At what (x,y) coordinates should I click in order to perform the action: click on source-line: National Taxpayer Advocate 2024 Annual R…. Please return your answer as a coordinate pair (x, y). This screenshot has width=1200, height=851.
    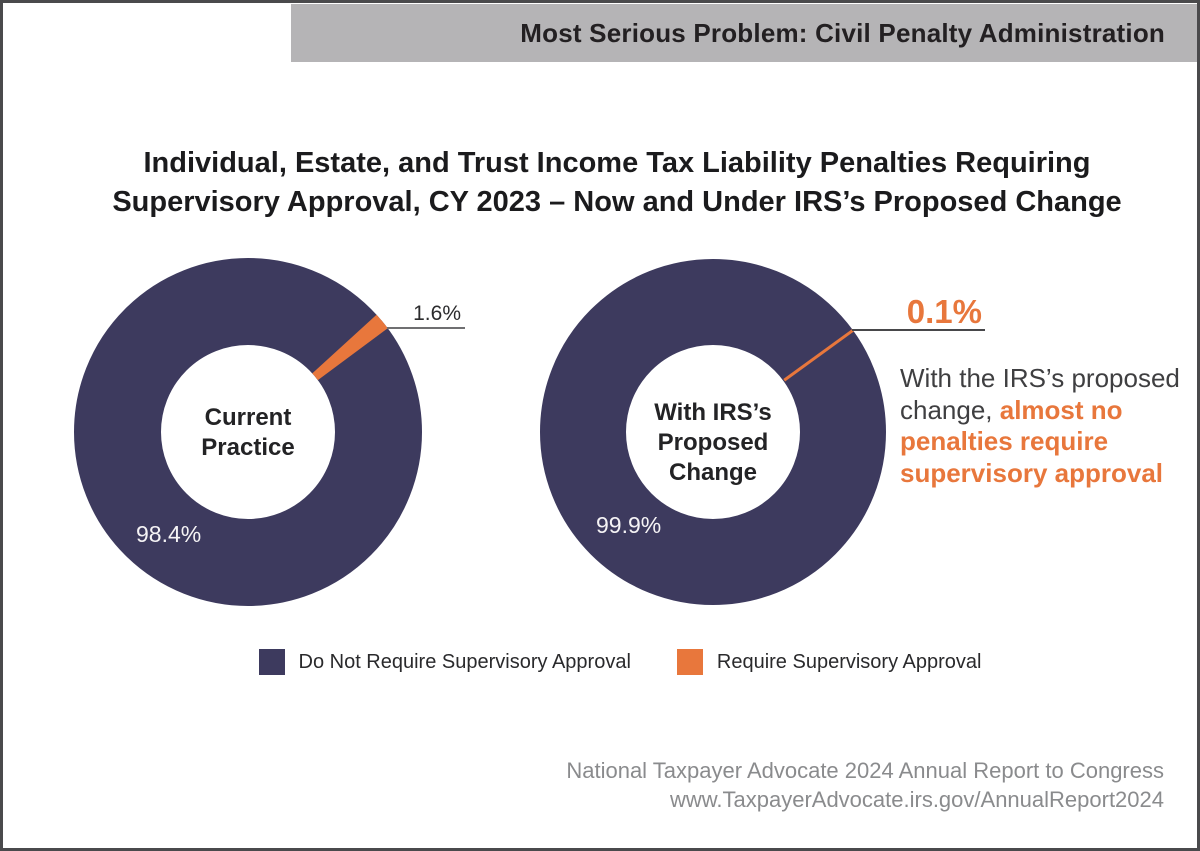
    Looking at the image, I should click on (865, 770).